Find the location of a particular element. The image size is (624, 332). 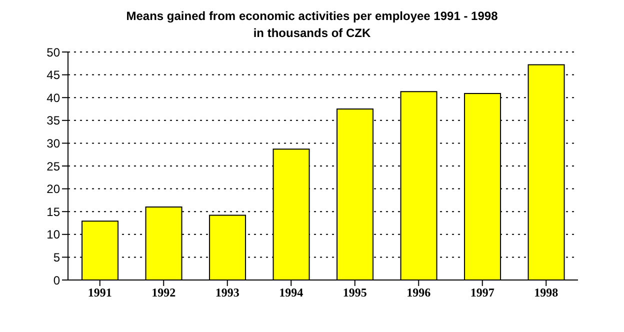

x-tick-label: 1995 is located at coordinates (354, 293).